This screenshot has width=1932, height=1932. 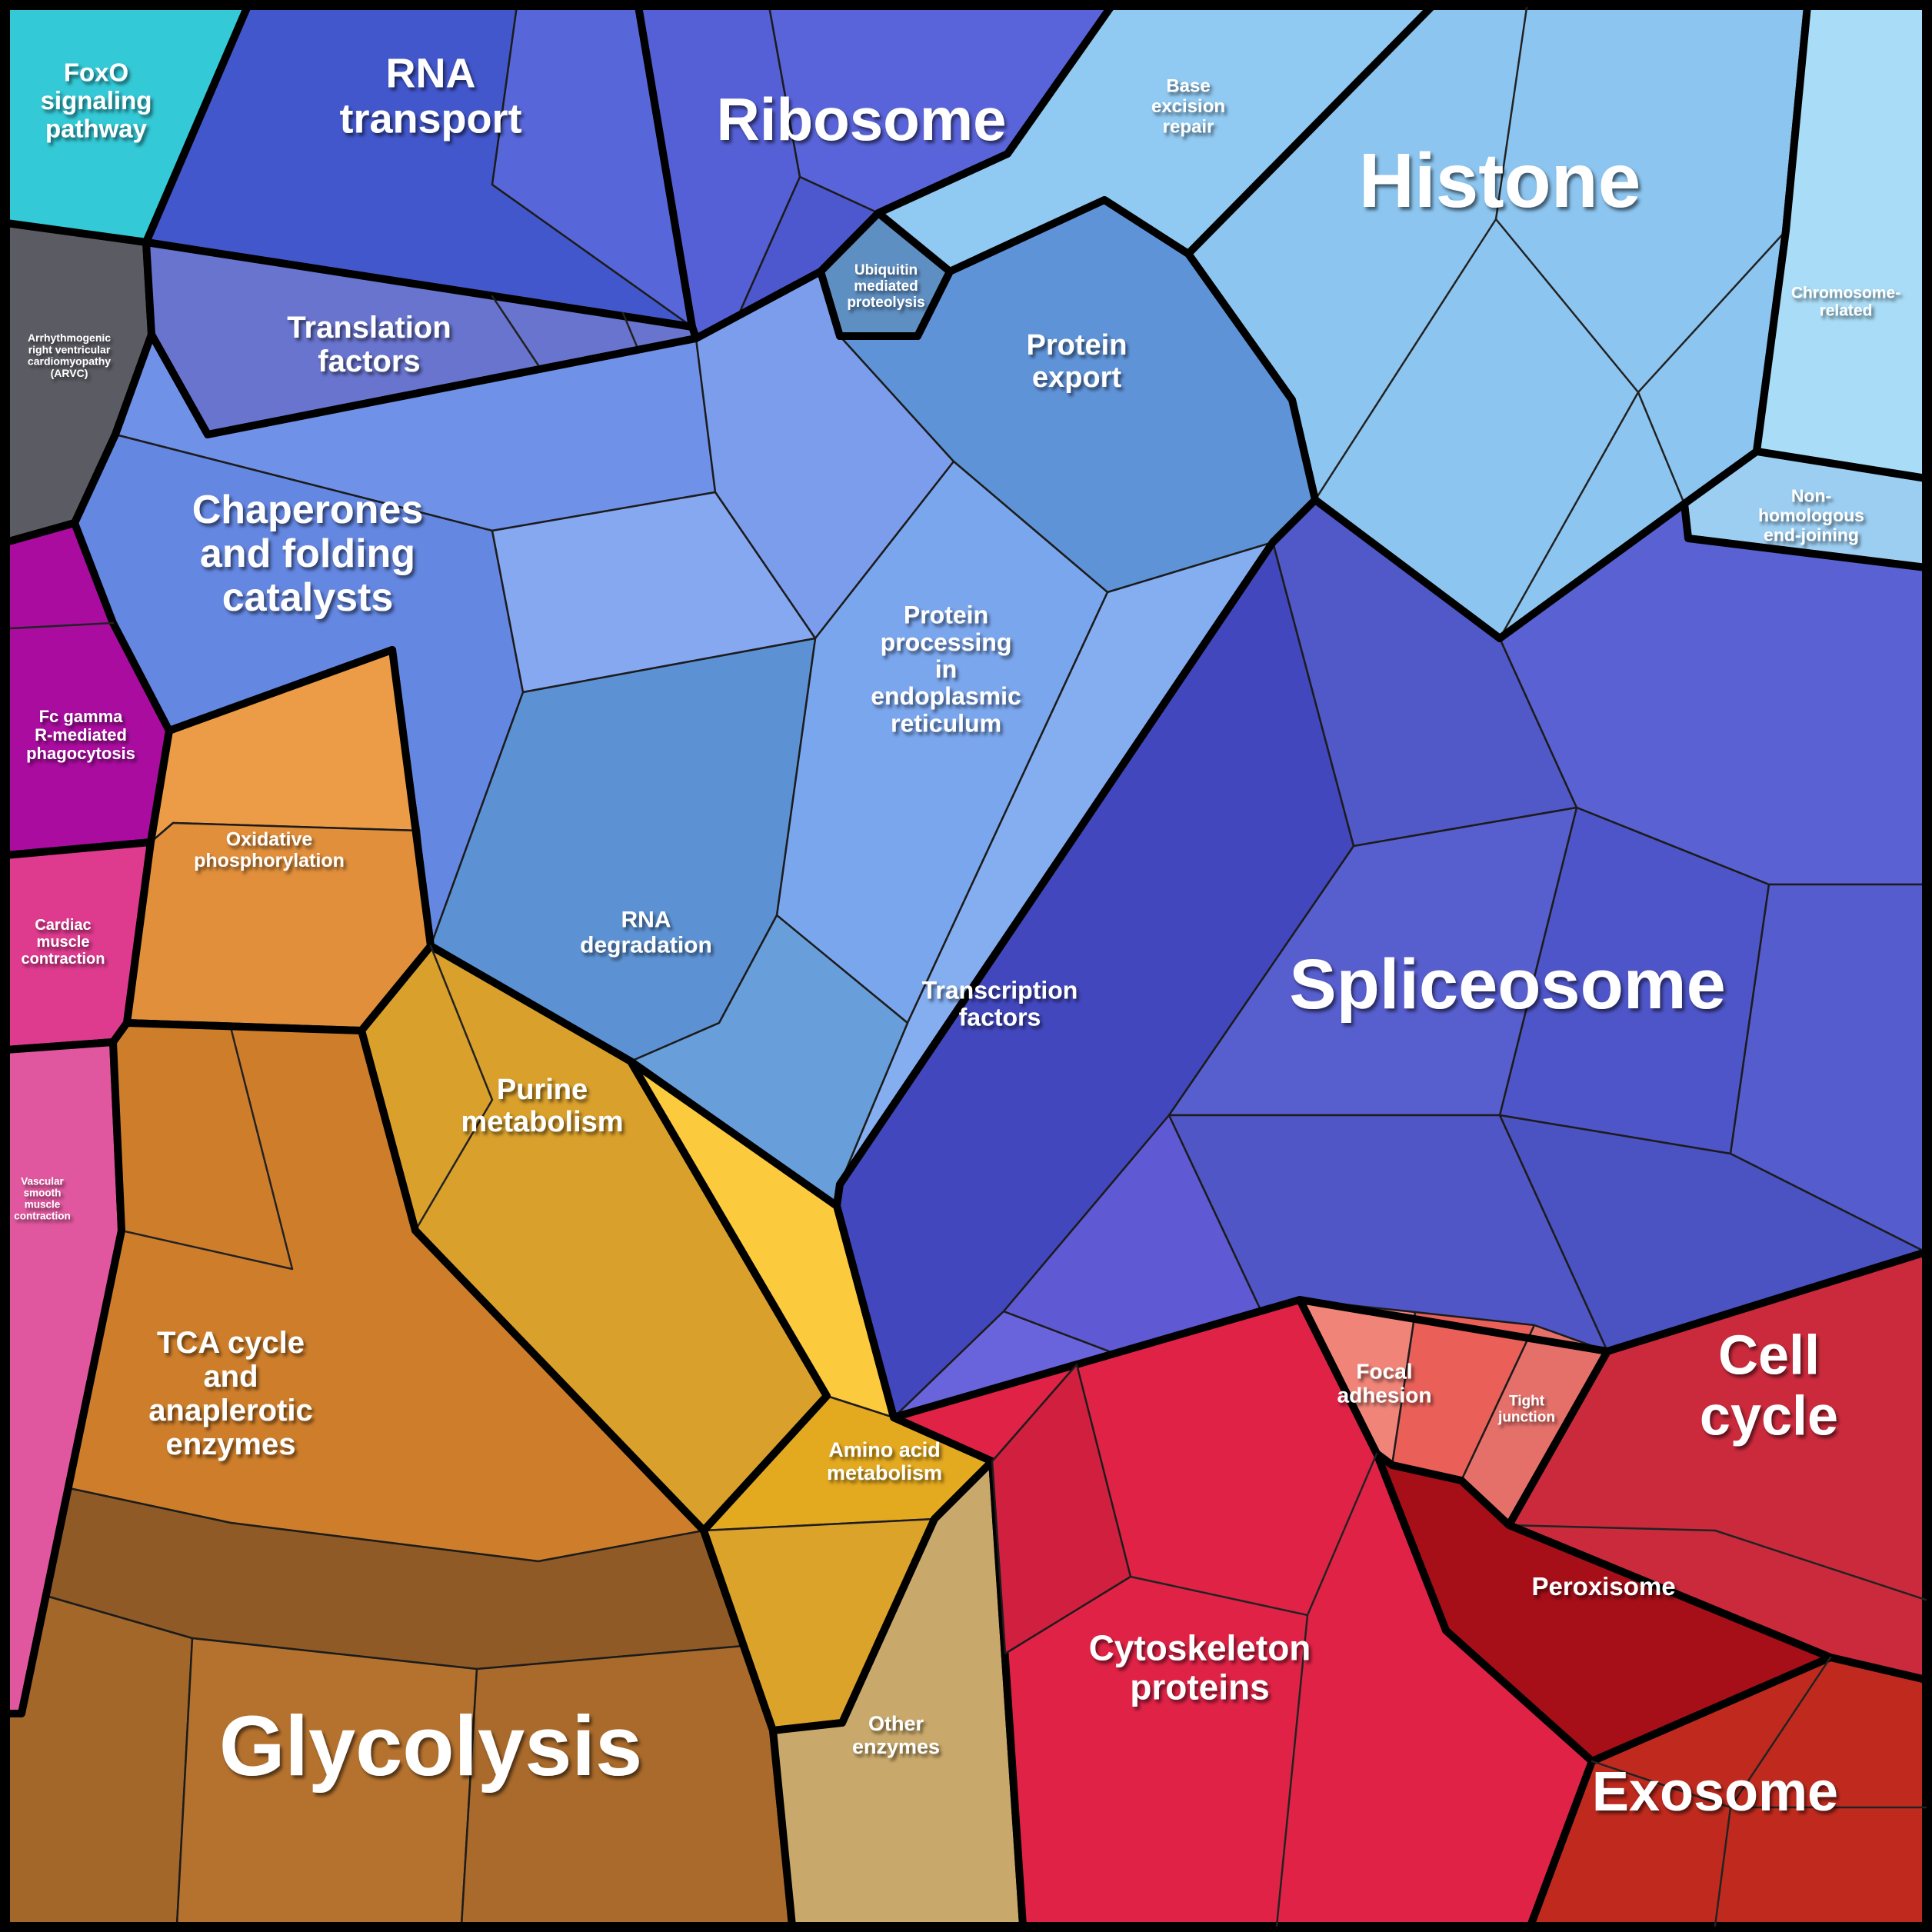 What do you see at coordinates (63, 942) in the screenshot?
I see `label-cardiac: Cardiac muscle contraction` at bounding box center [63, 942].